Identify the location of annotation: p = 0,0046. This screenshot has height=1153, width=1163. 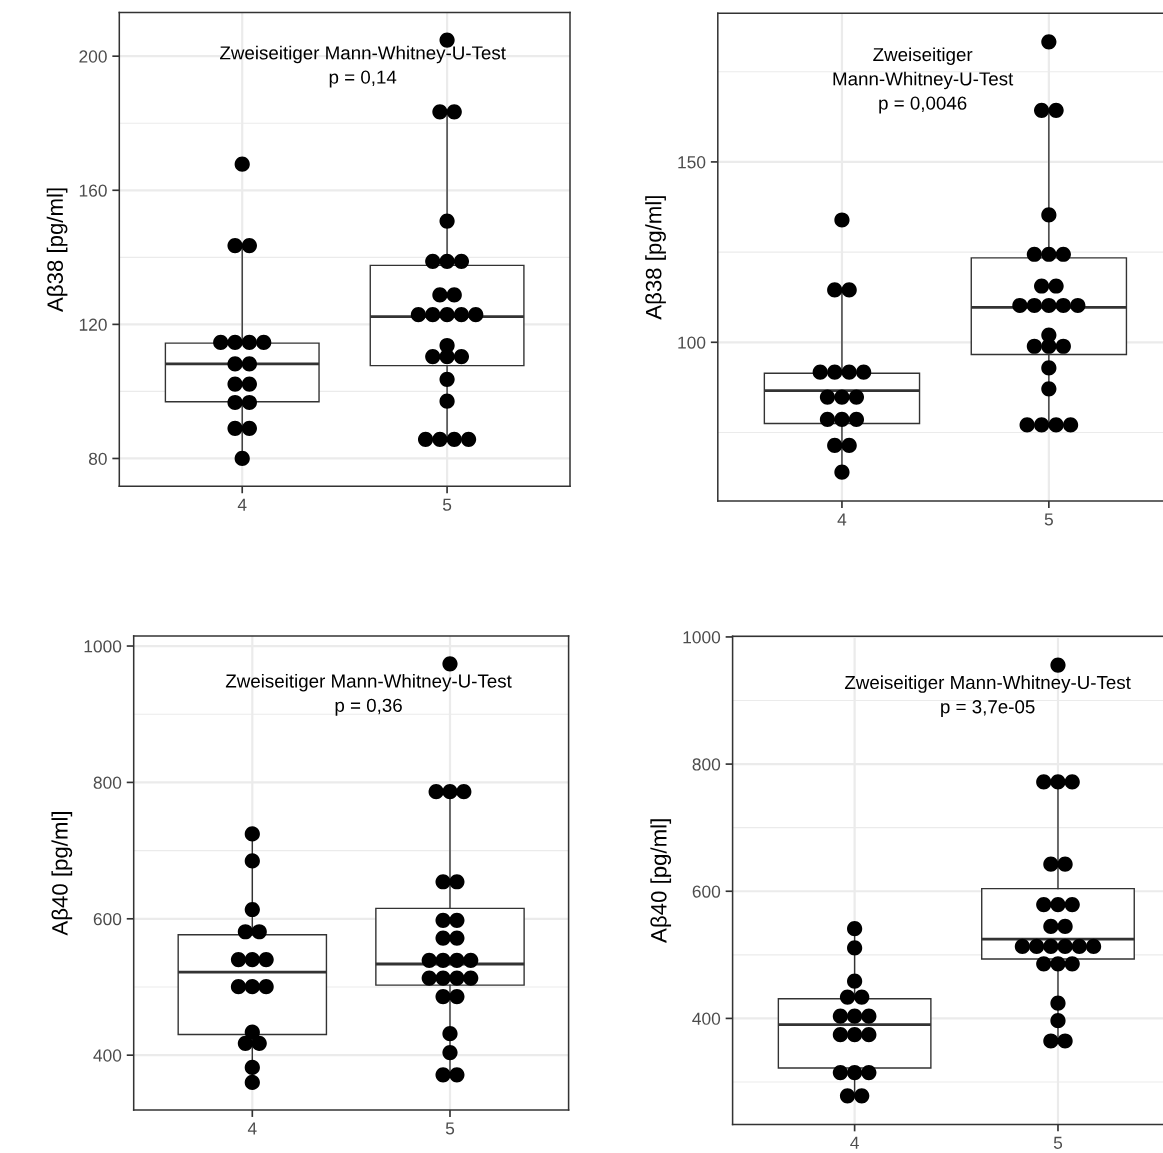
(923, 105).